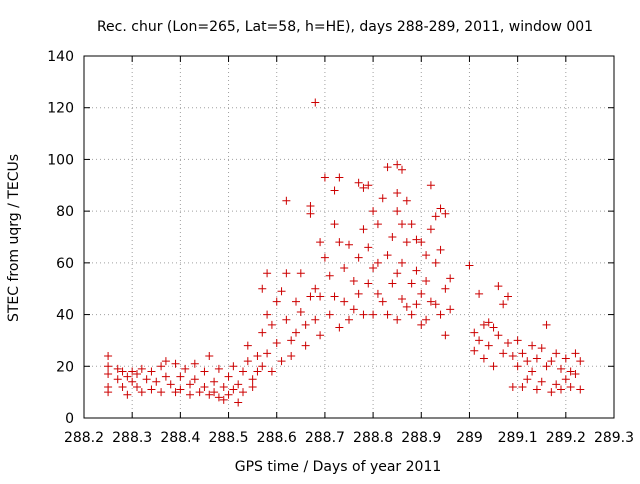  What do you see at coordinates (132, 438) in the screenshot?
I see `x-tick-label: 288.3` at bounding box center [132, 438].